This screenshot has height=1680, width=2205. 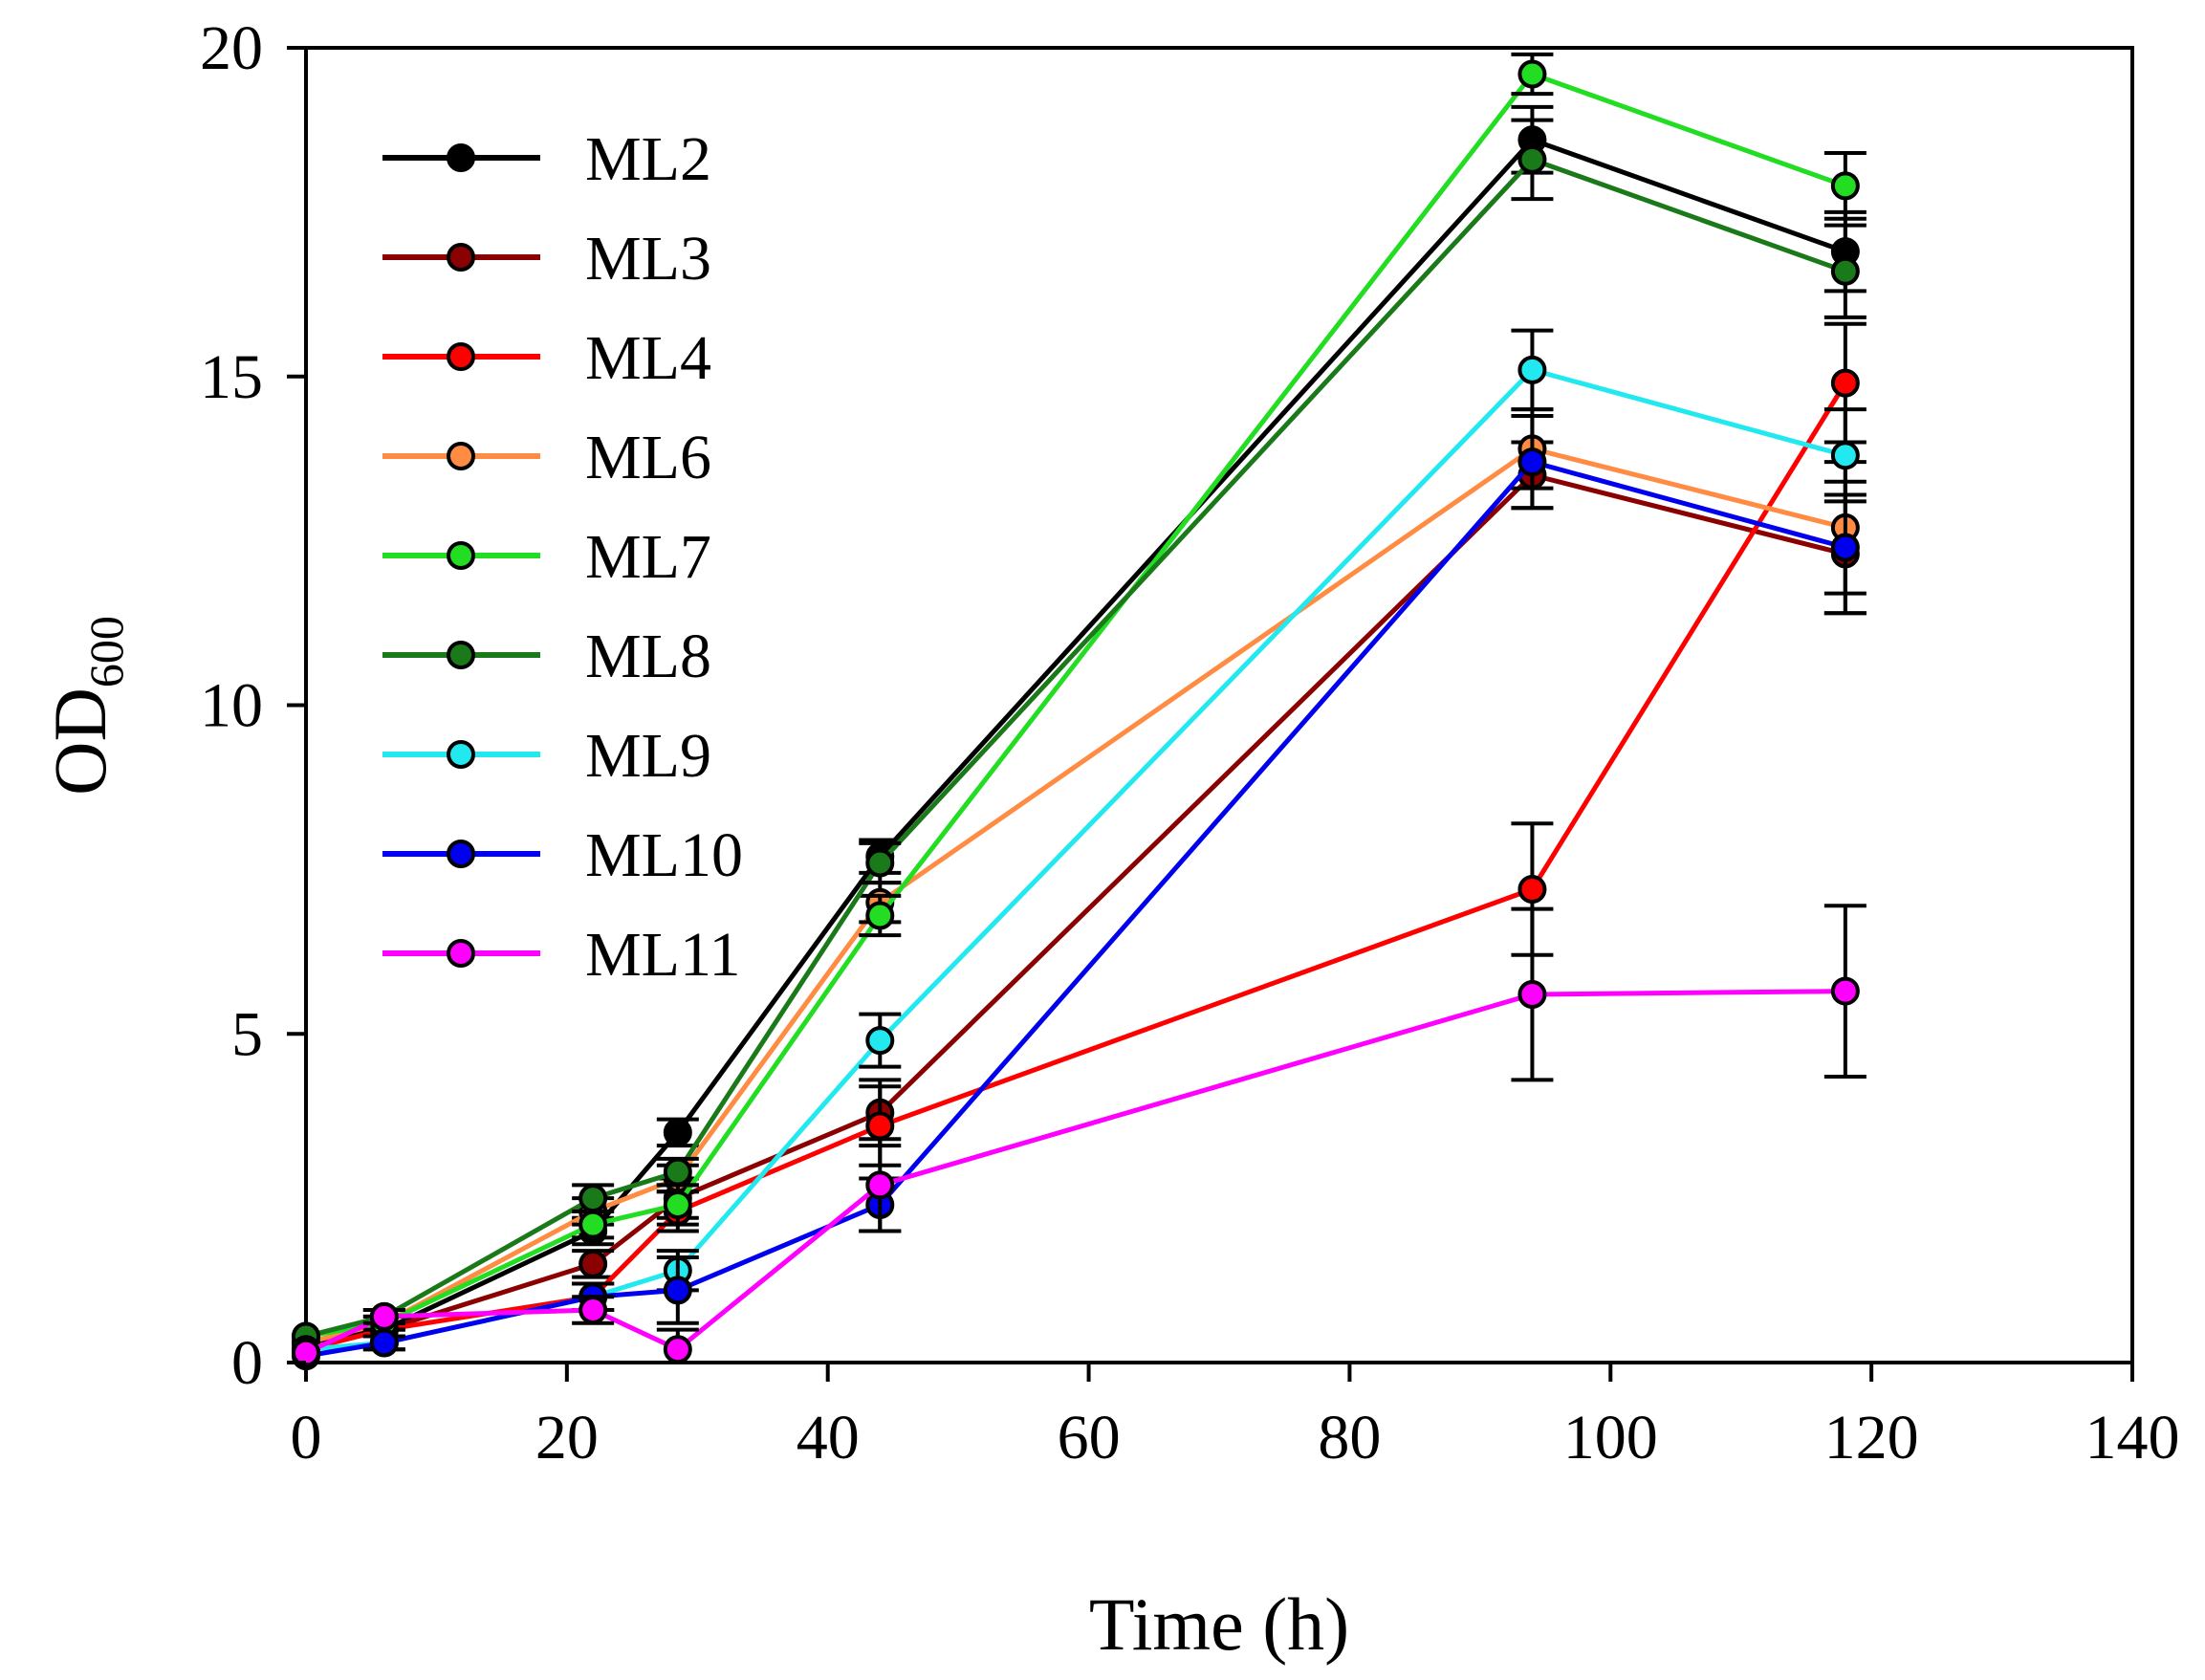 What do you see at coordinates (546, 557) in the screenshot?
I see `legend-item-ml7: ML7` at bounding box center [546, 557].